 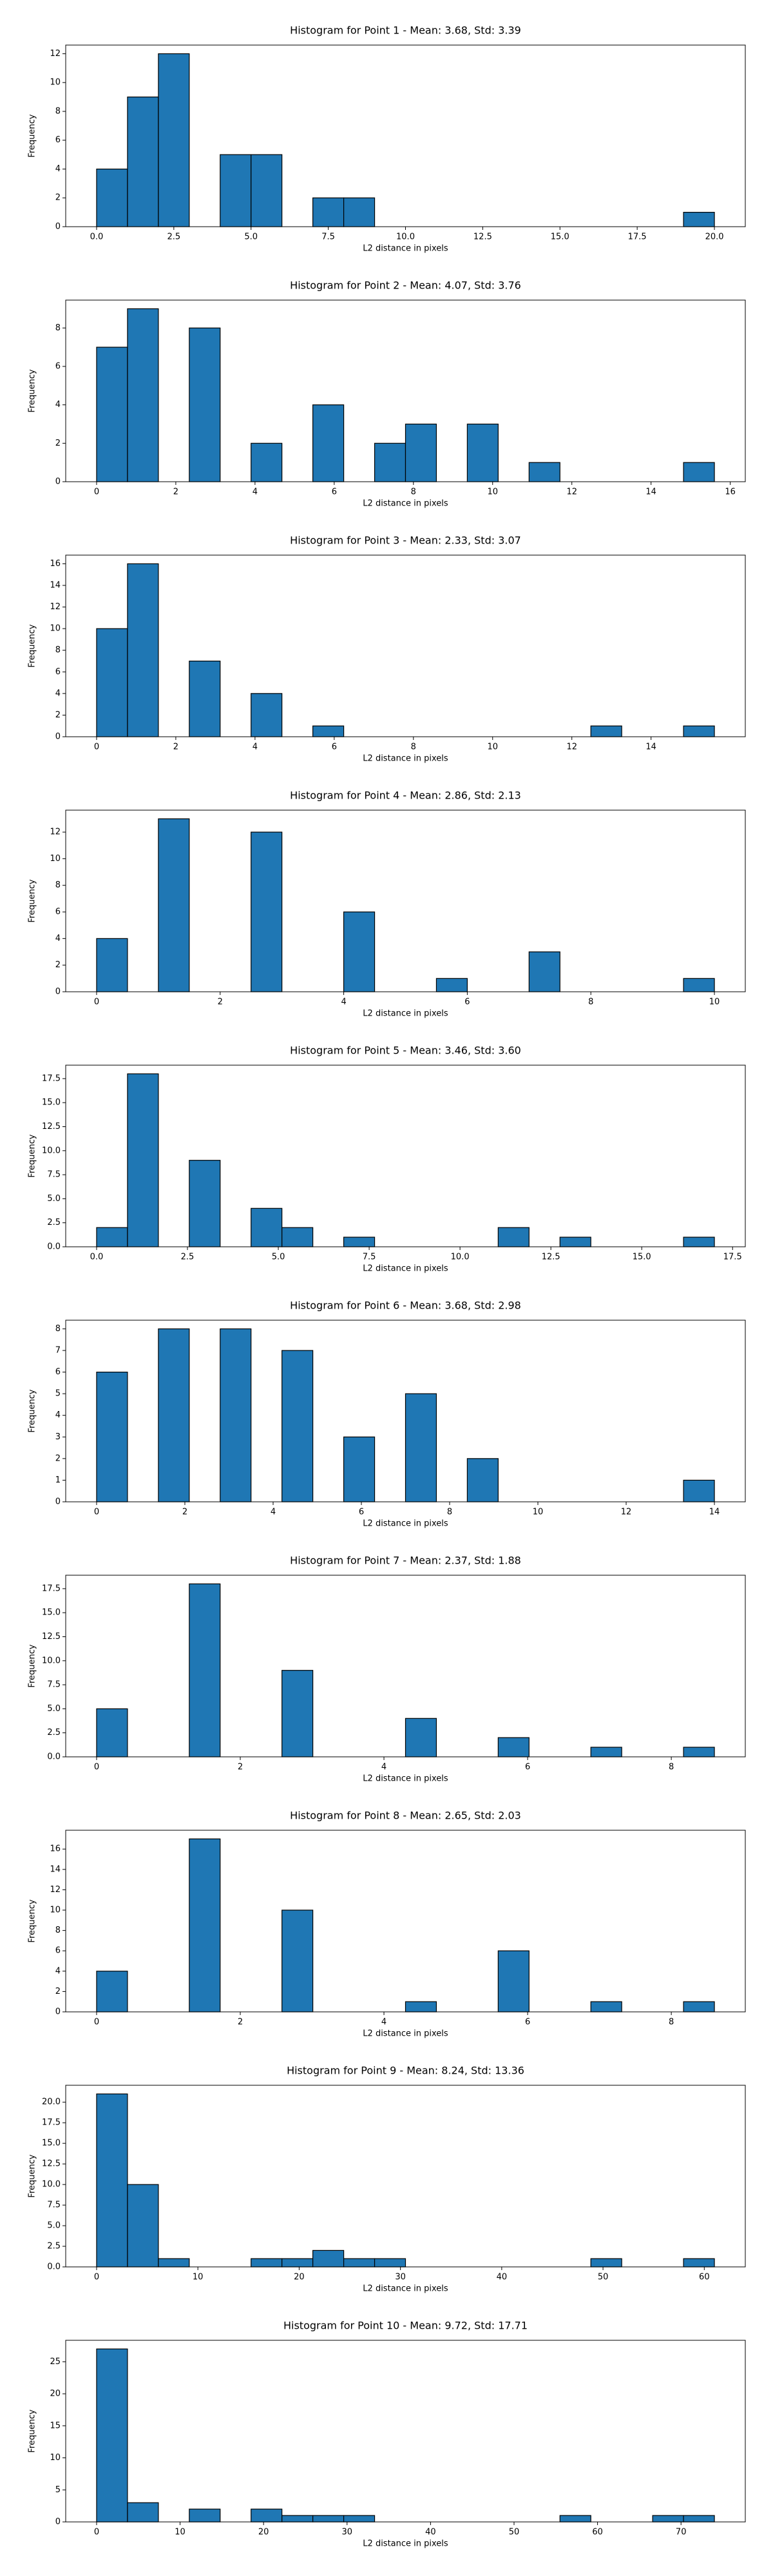 What do you see at coordinates (714, 237) in the screenshot?
I see `x-tick-label: 20.0` at bounding box center [714, 237].